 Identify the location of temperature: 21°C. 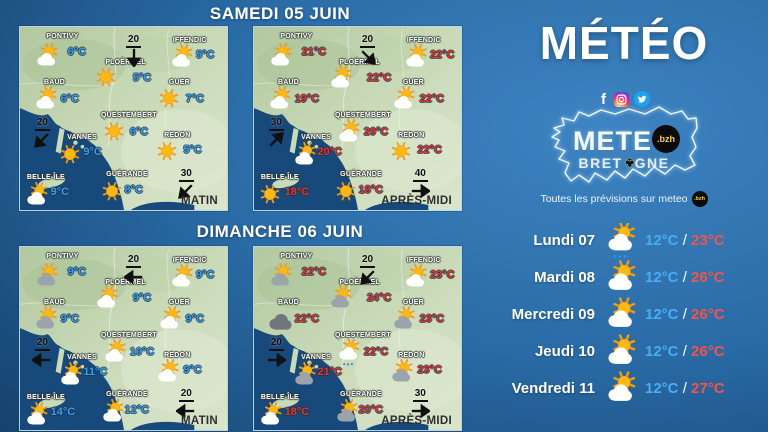
(329, 371).